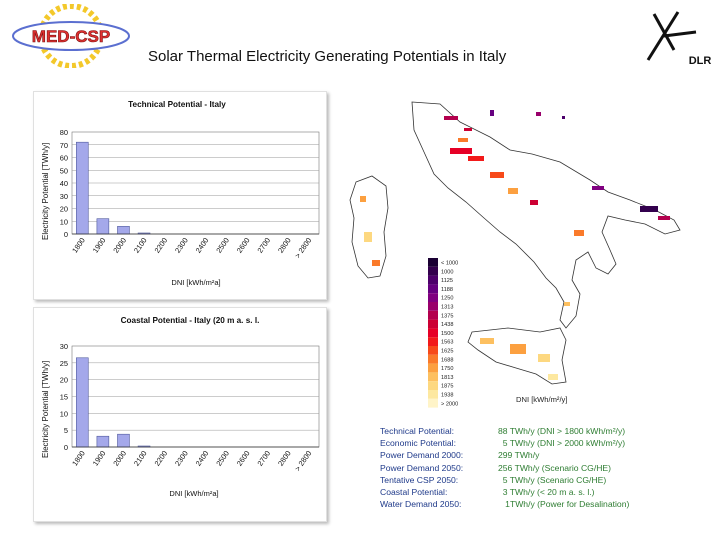  What do you see at coordinates (64, 363) in the screenshot?
I see `y-tick-label: 25` at bounding box center [64, 363].